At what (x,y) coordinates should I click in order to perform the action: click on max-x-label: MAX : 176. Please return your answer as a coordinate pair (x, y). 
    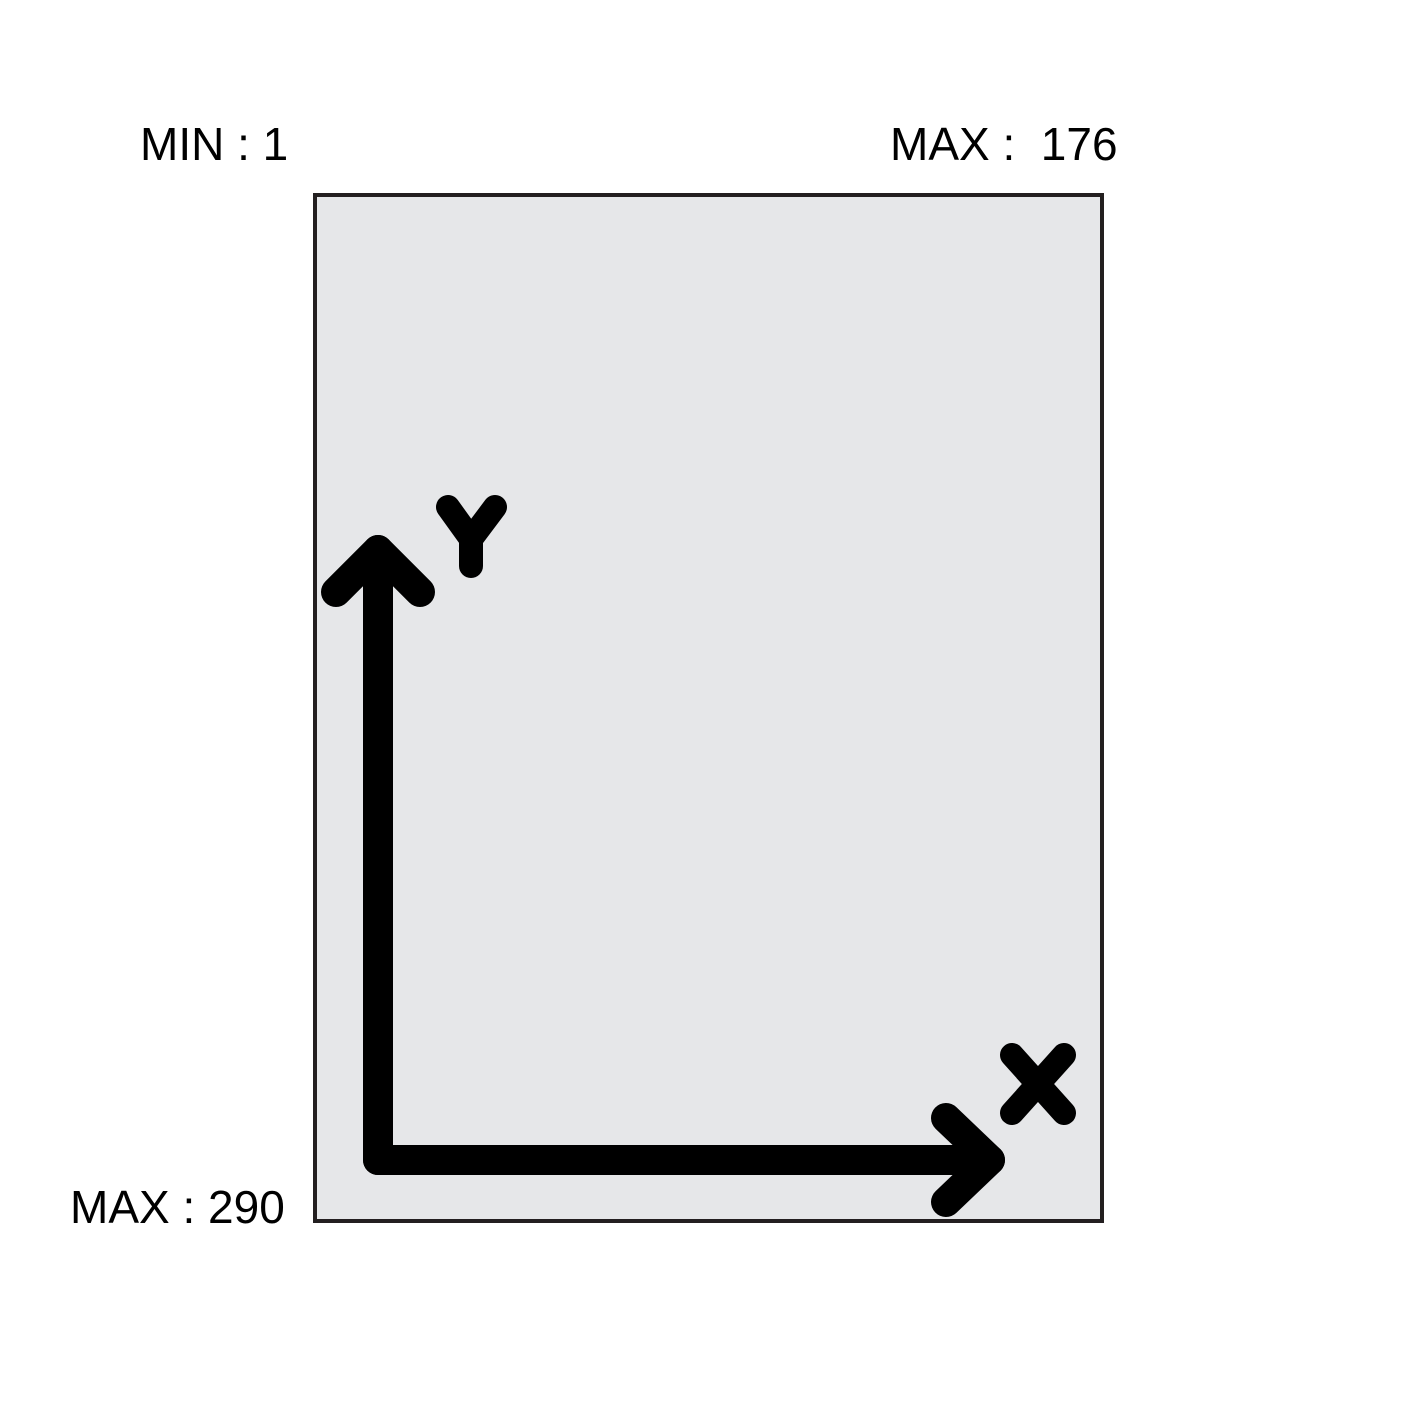
    Looking at the image, I should click on (1004, 144).